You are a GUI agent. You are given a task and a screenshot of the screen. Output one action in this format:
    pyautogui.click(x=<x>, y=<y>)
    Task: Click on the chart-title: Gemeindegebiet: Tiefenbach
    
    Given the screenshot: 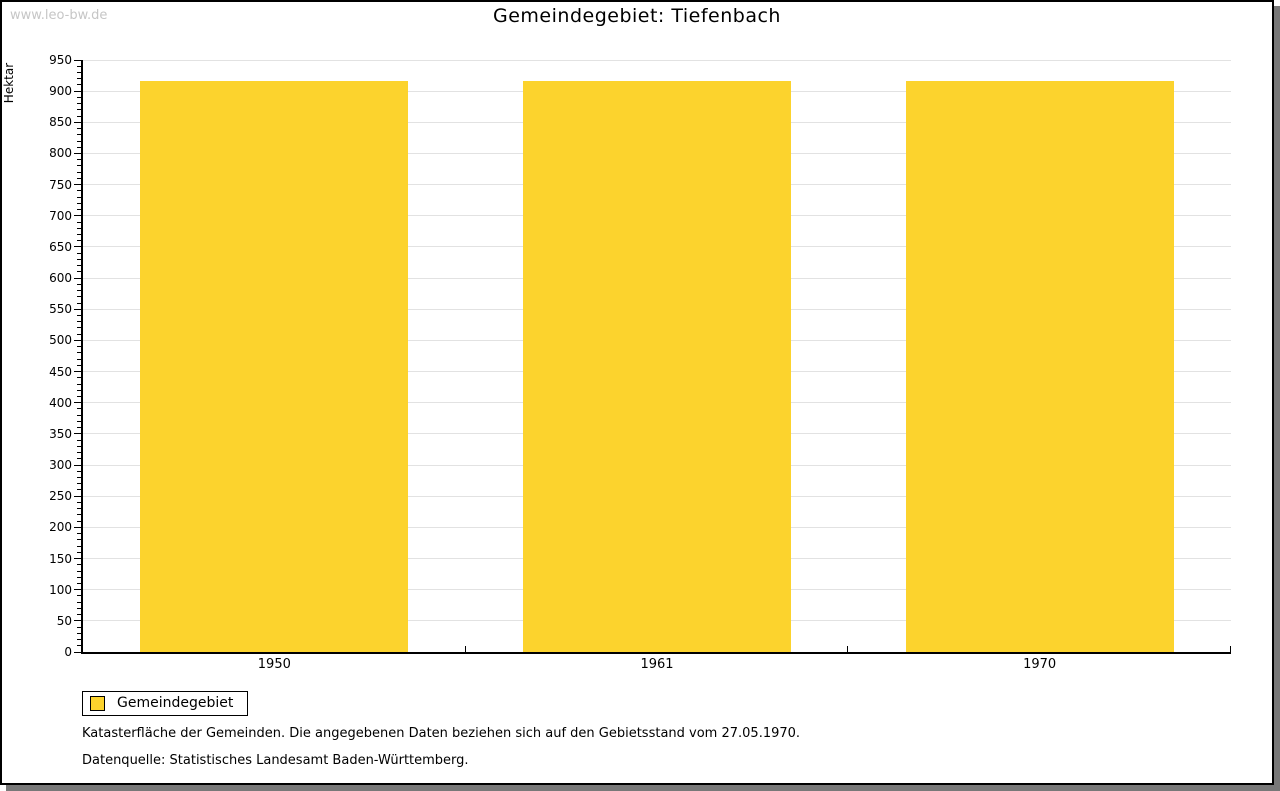 What is the action you would take?
    pyautogui.click(x=637, y=16)
    